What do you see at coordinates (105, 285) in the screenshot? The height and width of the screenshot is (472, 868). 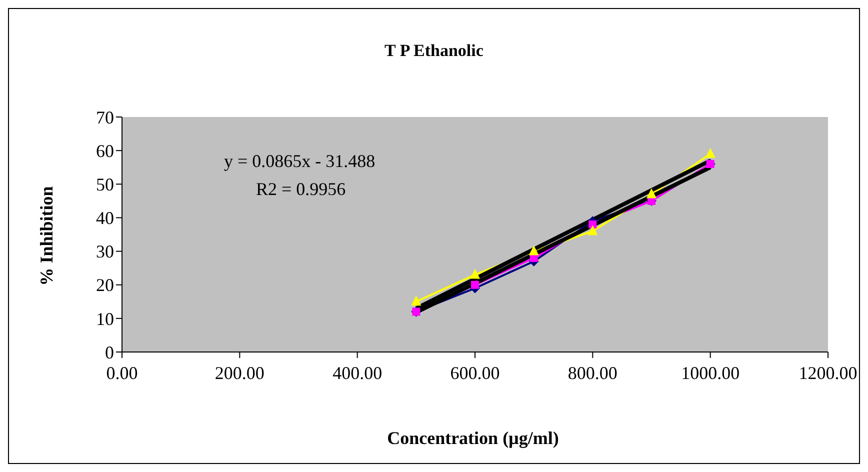 I see `y-tick-label: 20` at bounding box center [105, 285].